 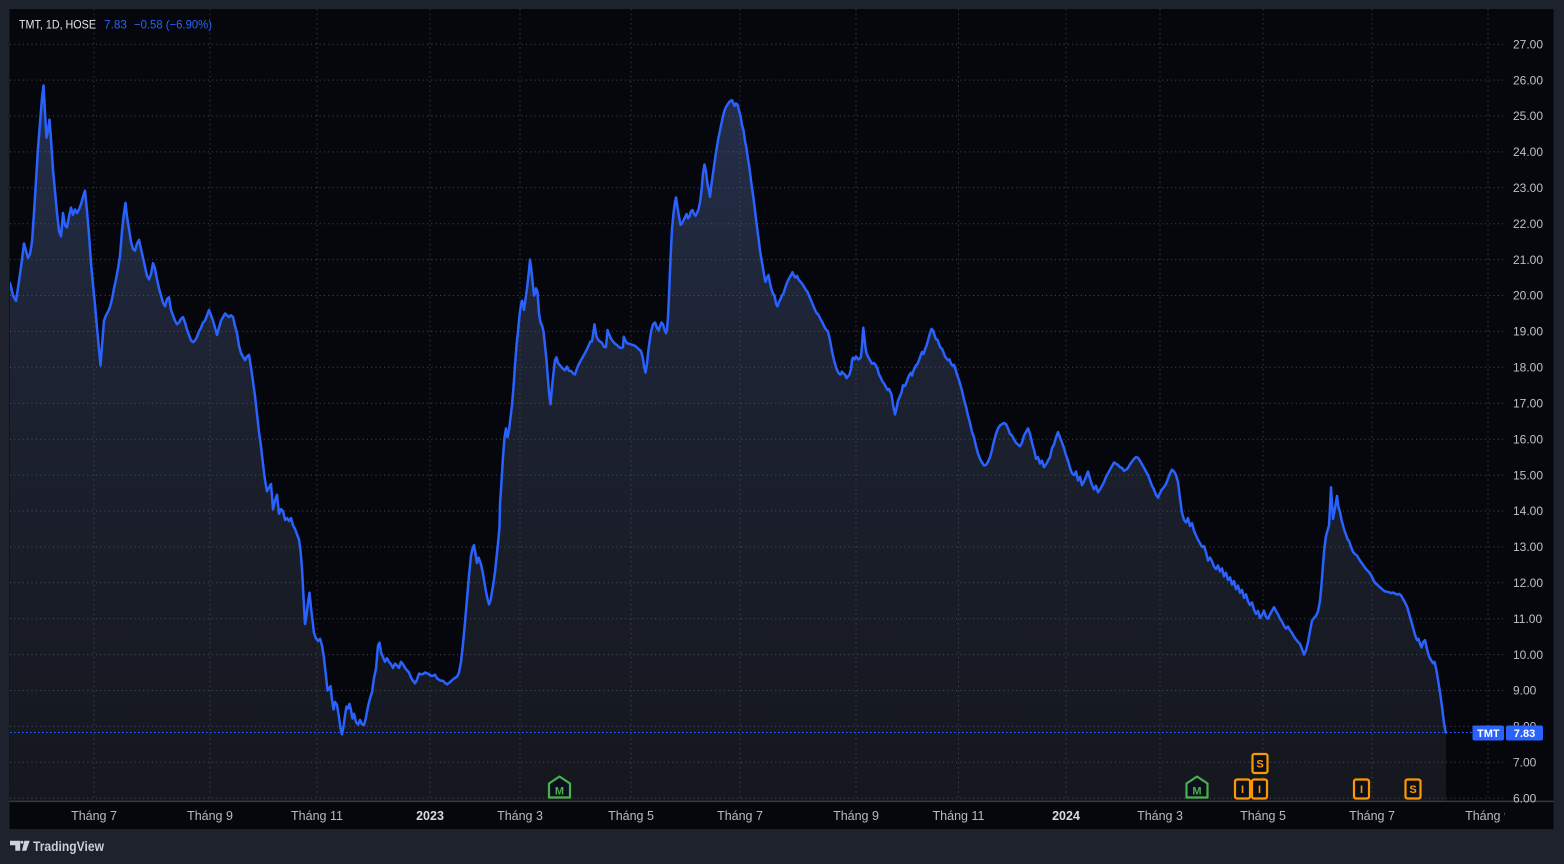 I want to click on svg-text: 22.00, so click(x=1528, y=224).